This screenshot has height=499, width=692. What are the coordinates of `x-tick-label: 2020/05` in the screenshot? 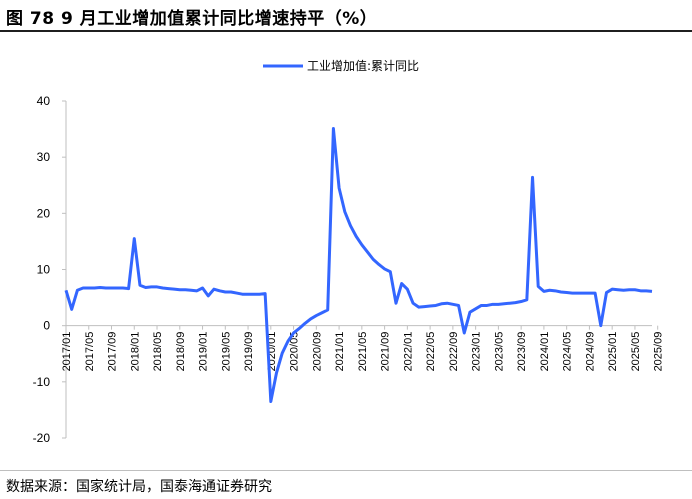 It's located at (295, 352).